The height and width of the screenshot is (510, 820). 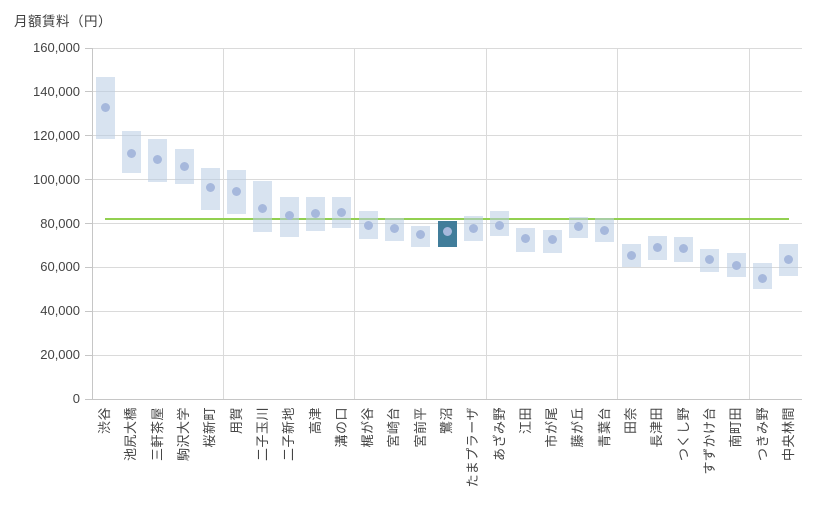 What do you see at coordinates (60, 267) in the screenshot?
I see `y-axis-label: 60,000` at bounding box center [60, 267].